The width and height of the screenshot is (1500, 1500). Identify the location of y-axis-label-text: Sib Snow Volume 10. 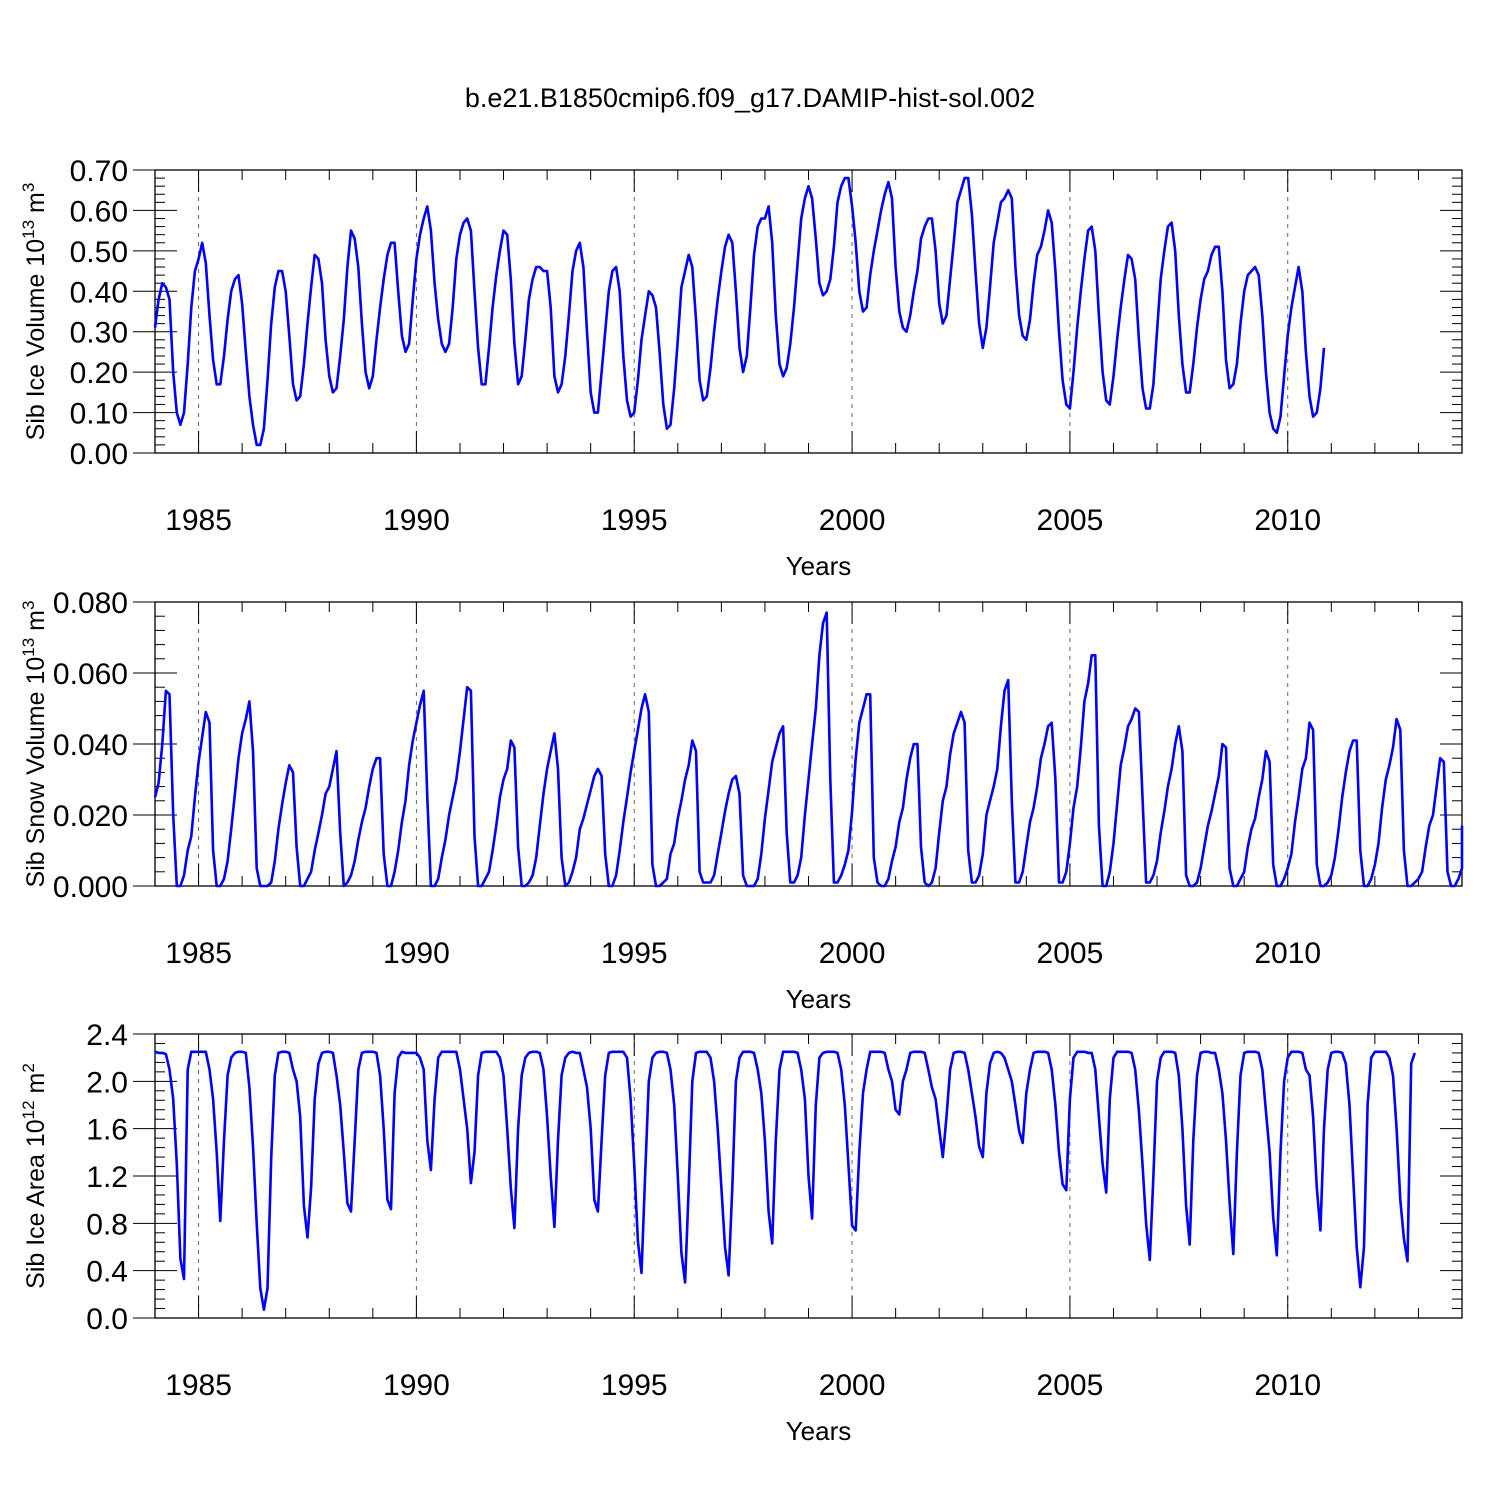
(36, 772).